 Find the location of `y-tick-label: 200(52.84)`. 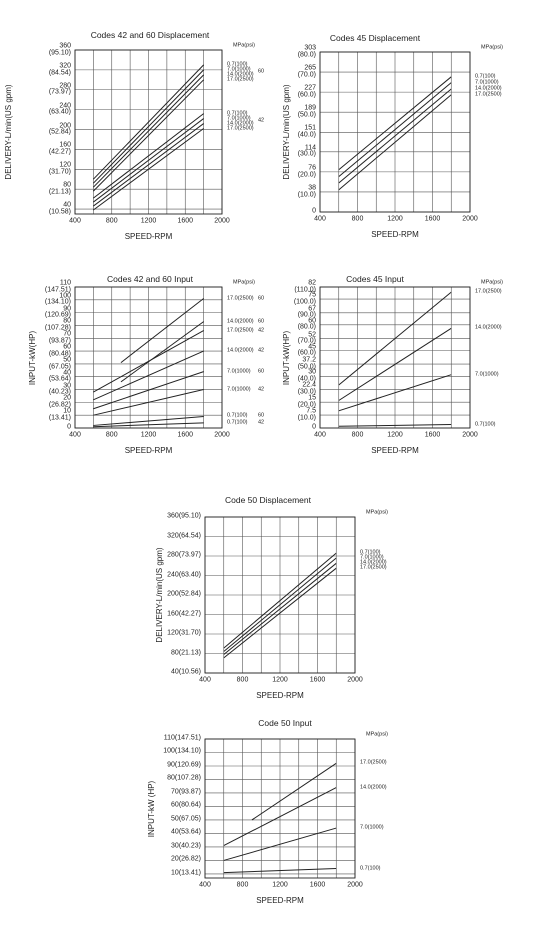

y-tick-label: 200(52.84) is located at coordinates (184, 594).